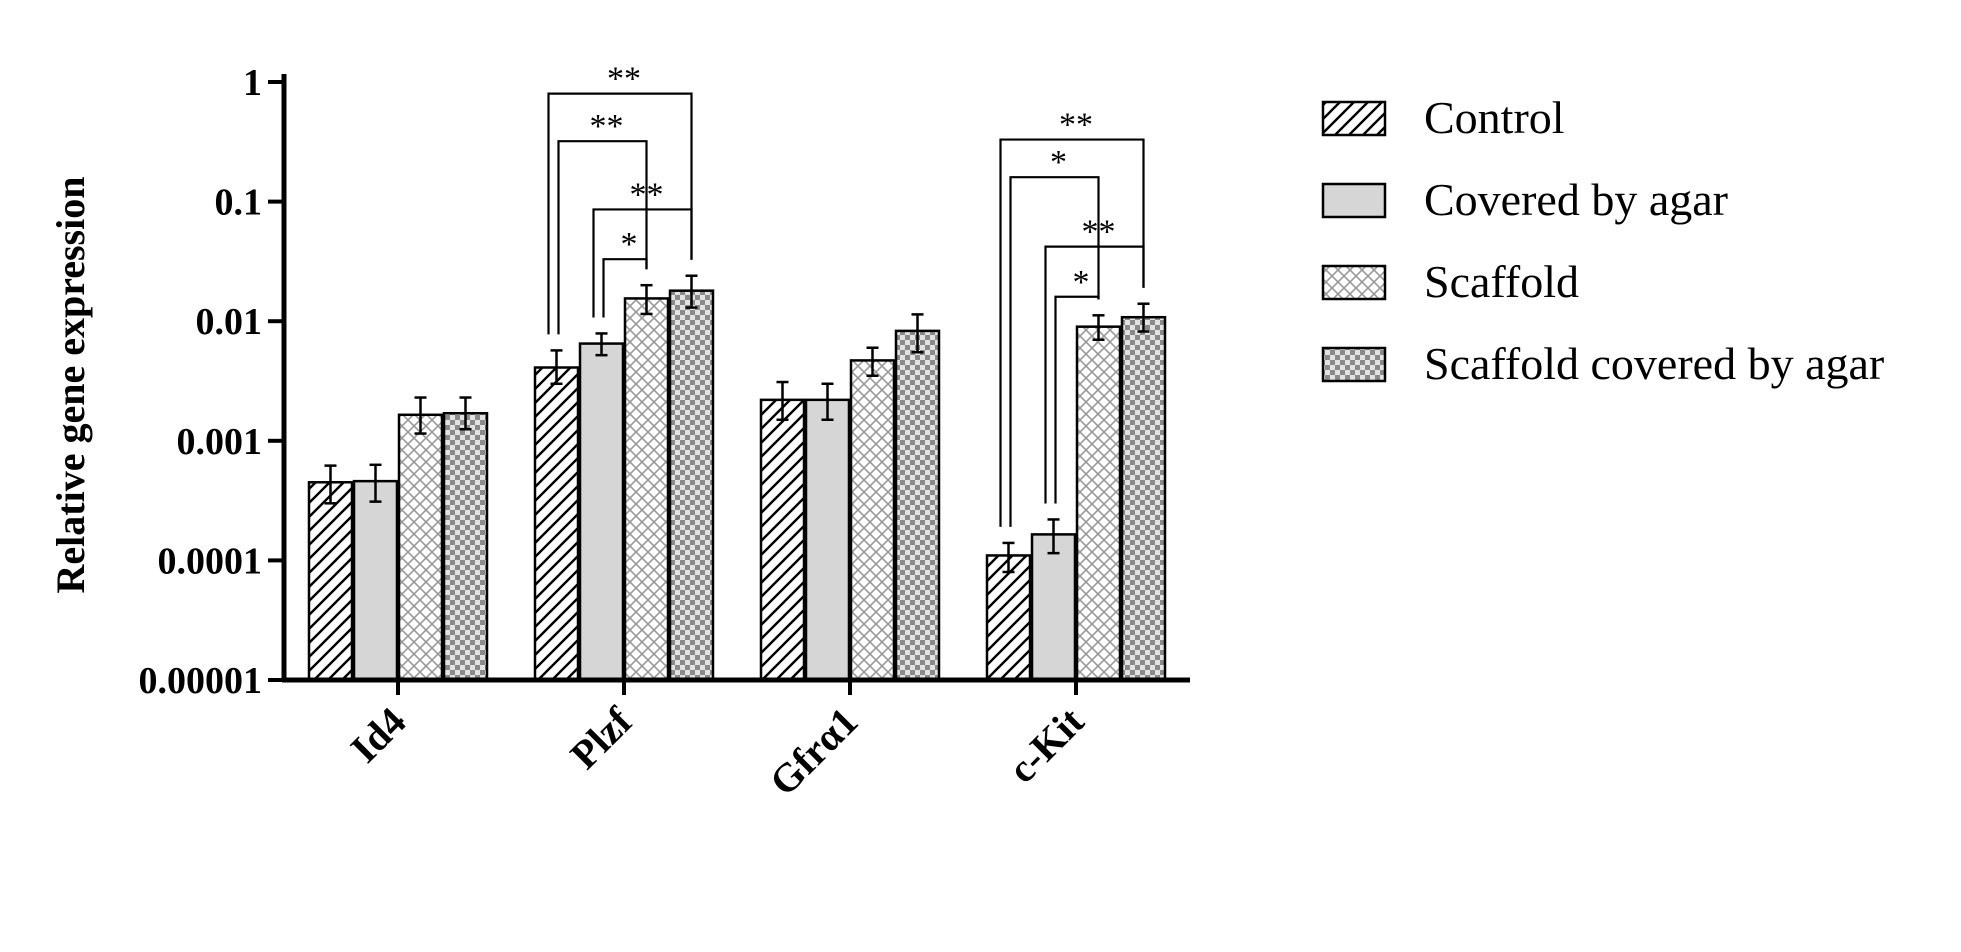 This screenshot has height=952, width=1961. What do you see at coordinates (1501, 281) in the screenshot?
I see `legend-label: Scaffold` at bounding box center [1501, 281].